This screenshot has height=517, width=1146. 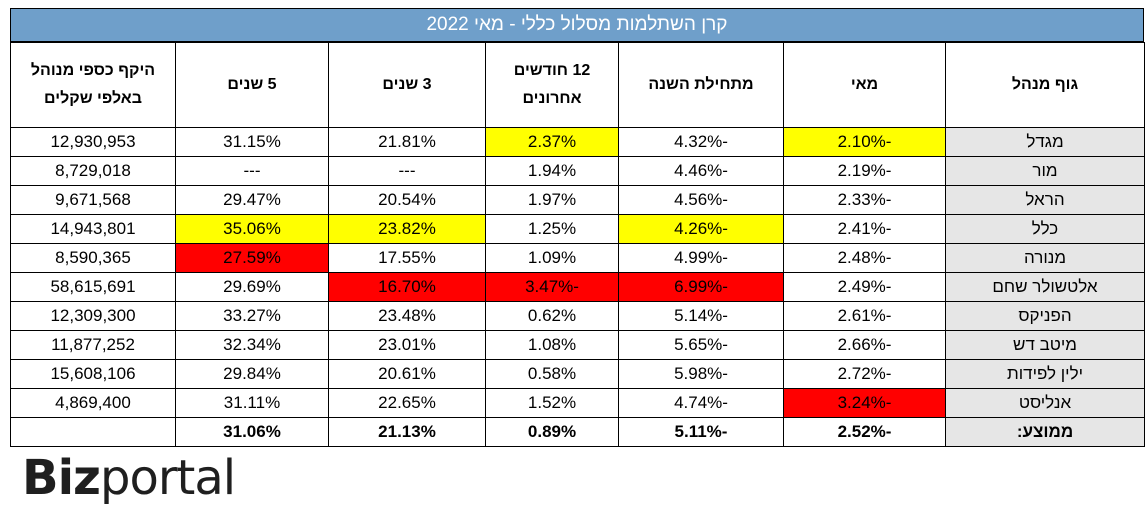 What do you see at coordinates (864, 432) in the screenshot?
I see `cell-may: -2.52%` at bounding box center [864, 432].